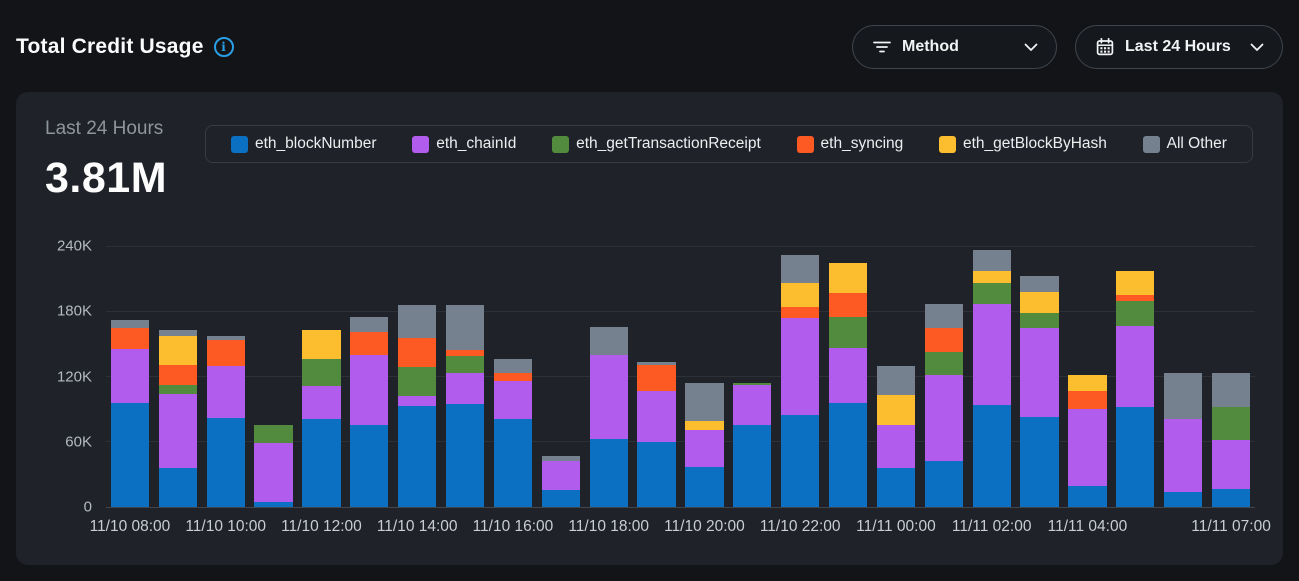 The height and width of the screenshot is (581, 1299). I want to click on legend-item-eth_blocknumber: eth_blockNumber, so click(303, 144).